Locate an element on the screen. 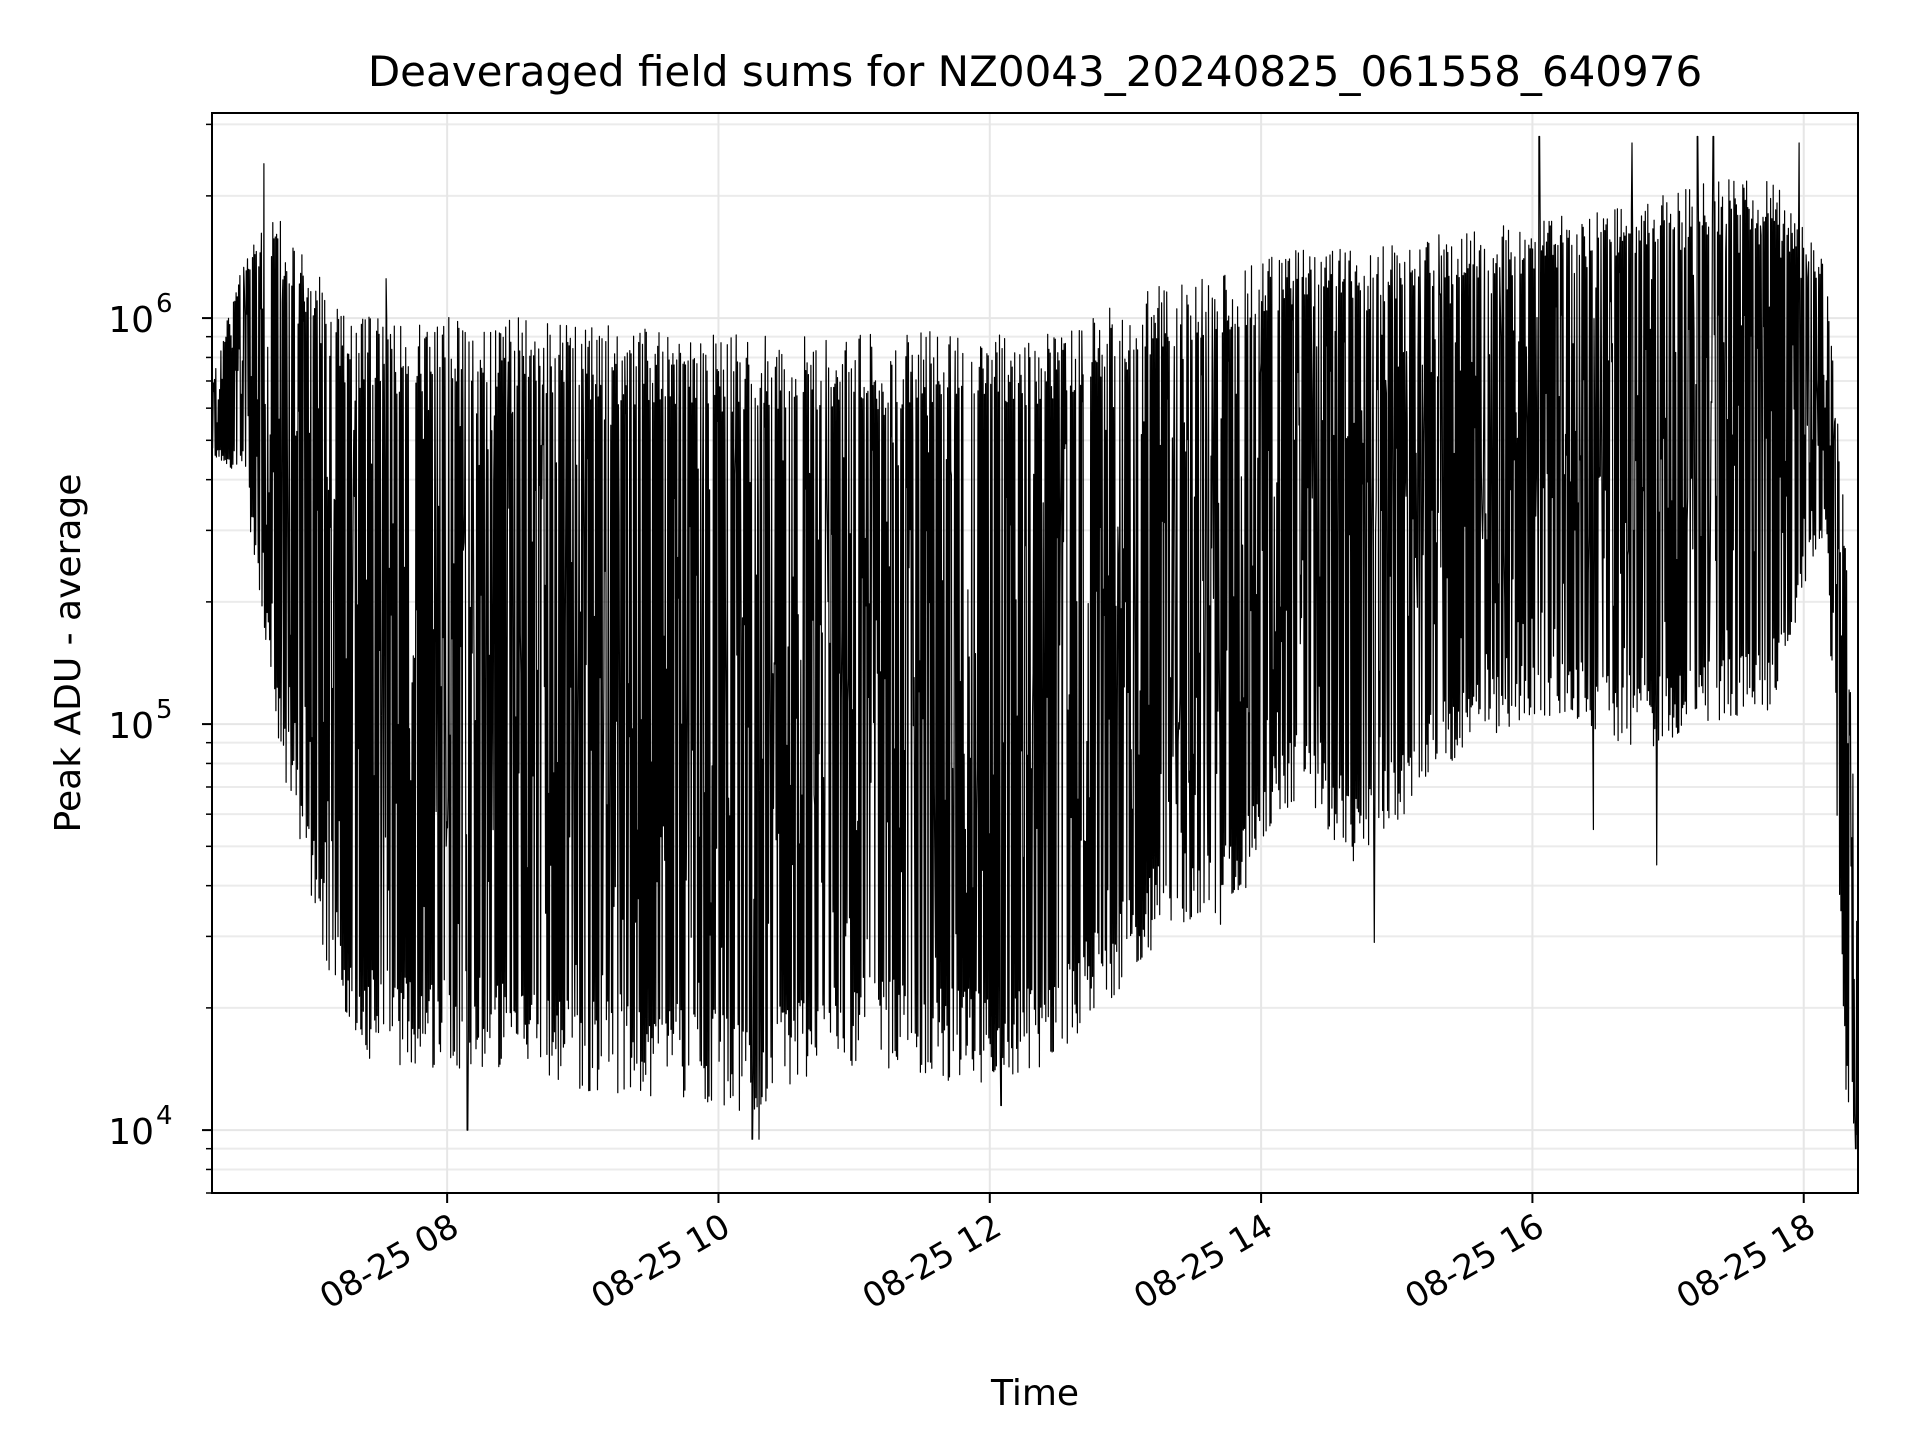 The width and height of the screenshot is (1920, 1440). y-axis-label: Peak ADU - average is located at coordinates (68, 653).